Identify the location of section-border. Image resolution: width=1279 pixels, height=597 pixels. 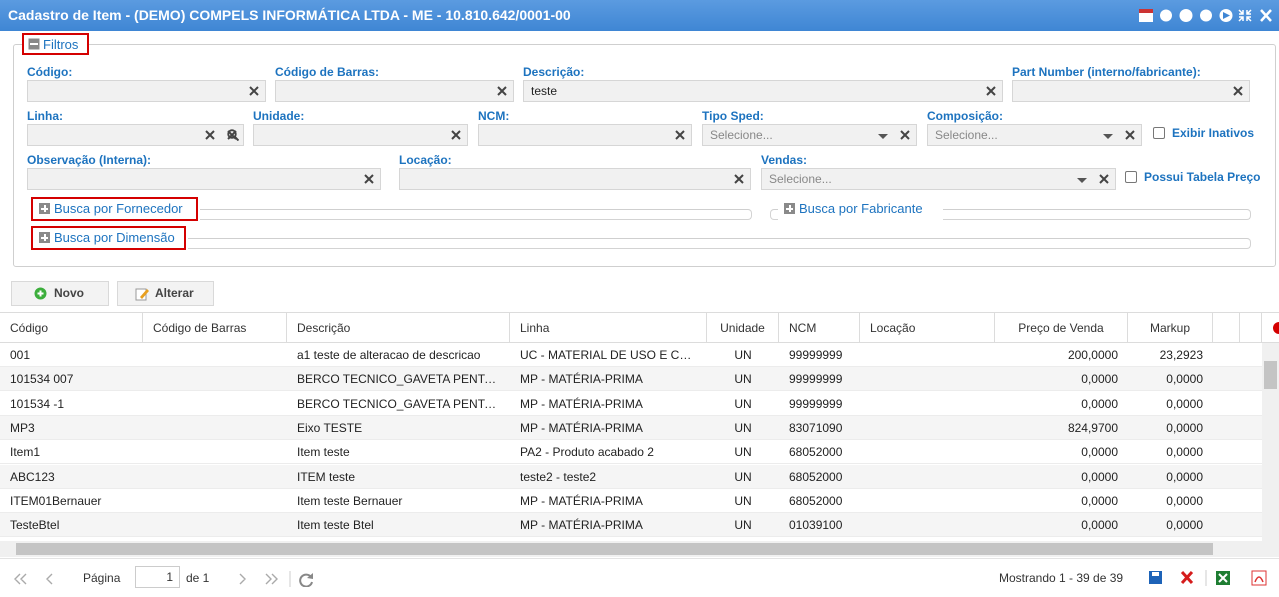
(641, 243).